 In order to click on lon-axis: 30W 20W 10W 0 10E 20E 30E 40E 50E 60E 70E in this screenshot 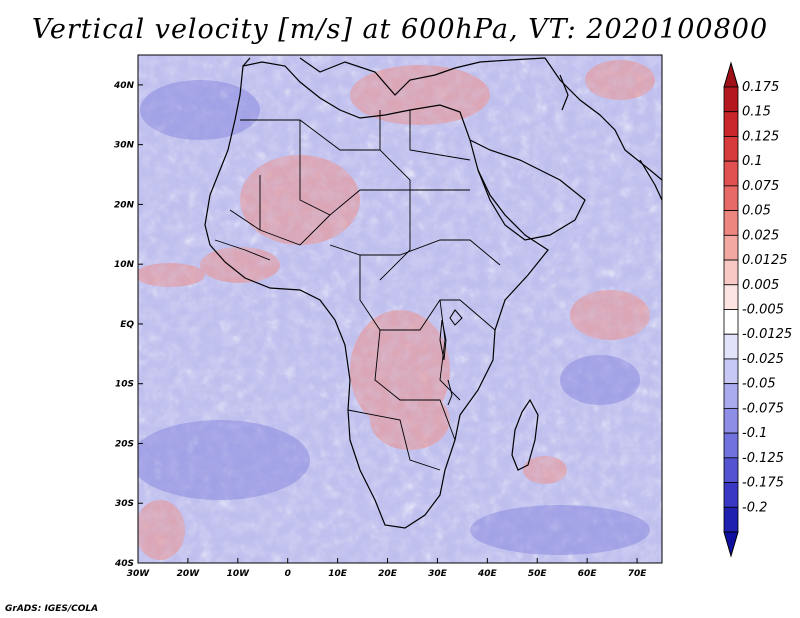, I will do `click(387, 568)`.